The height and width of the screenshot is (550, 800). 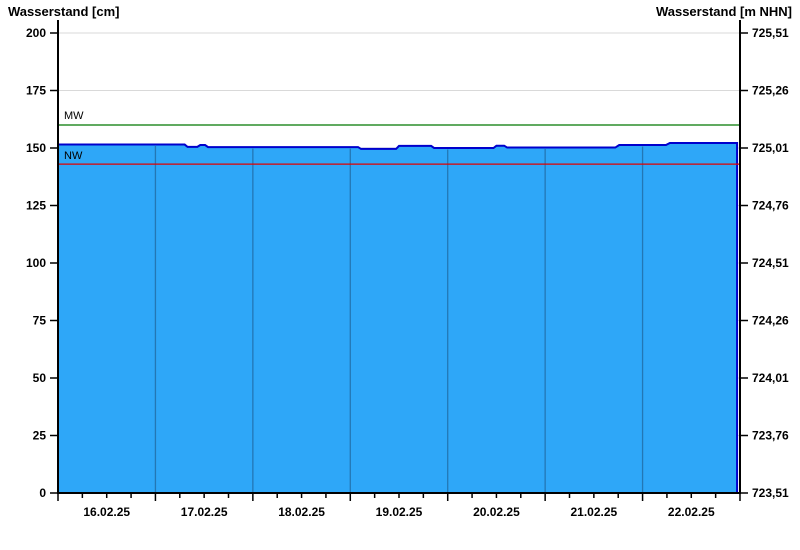 I want to click on right-tick-label: 724,51, so click(x=770, y=263).